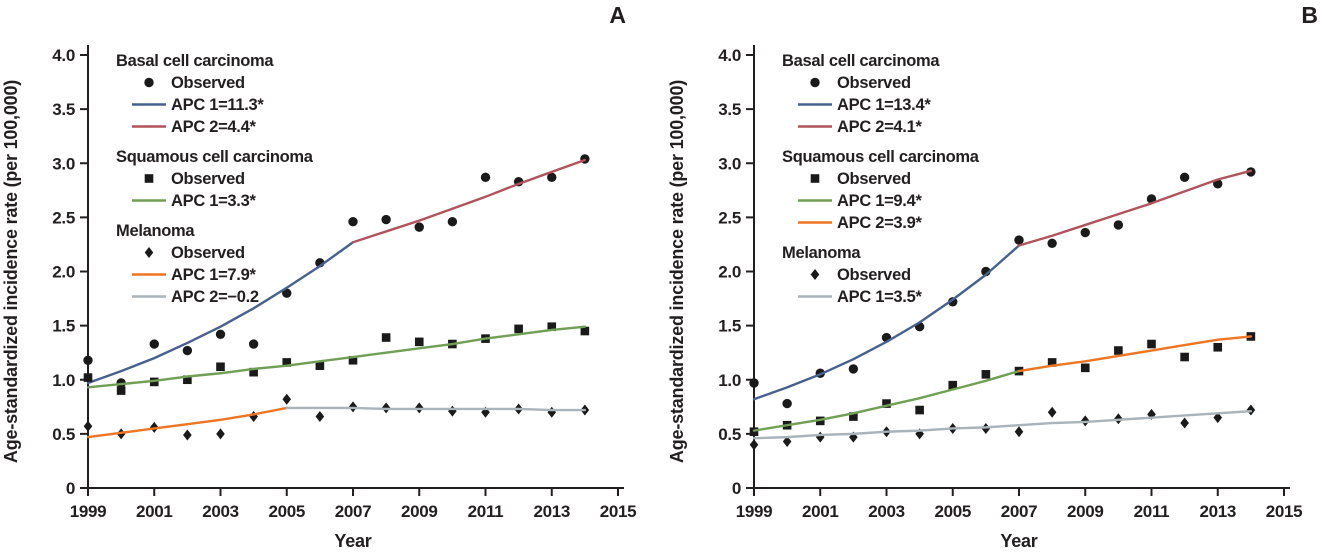 The image size is (1332, 559). I want to click on series-basal-cell-carcinoma-apc-1-11-3-, so click(220, 313).